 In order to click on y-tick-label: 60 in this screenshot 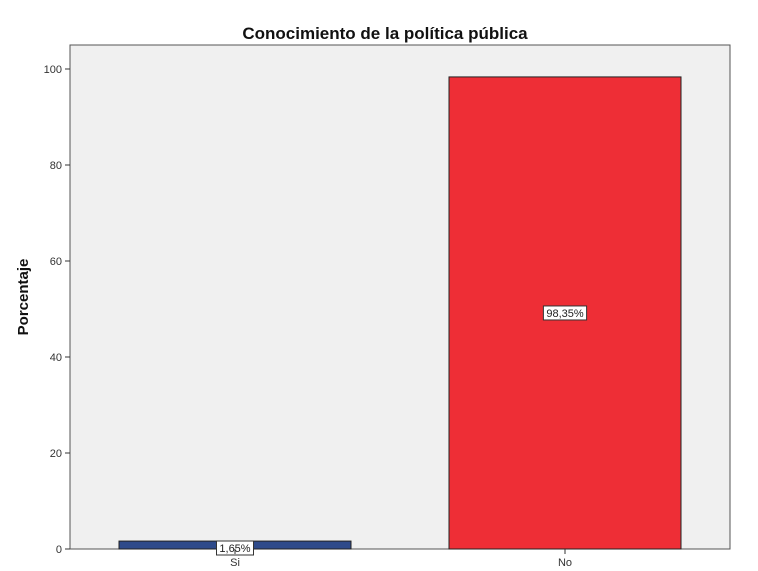, I will do `click(56, 262)`.